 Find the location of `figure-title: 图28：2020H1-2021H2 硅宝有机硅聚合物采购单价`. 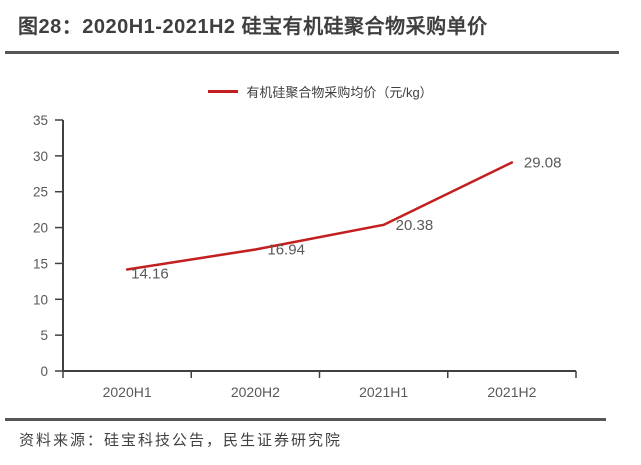

figure-title: 图28：2020H1-2021H2 硅宝有机硅聚合物采购单价 is located at coordinates (253, 27).